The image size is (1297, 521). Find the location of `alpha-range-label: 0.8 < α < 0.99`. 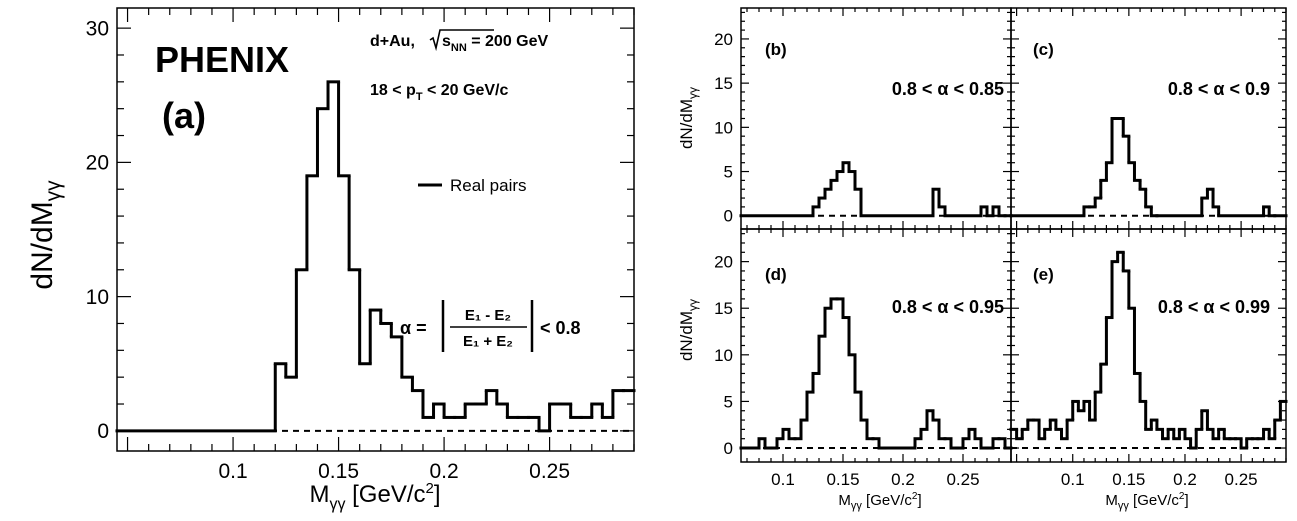

alpha-range-label: 0.8 < α < 0.99 is located at coordinates (1214, 307).